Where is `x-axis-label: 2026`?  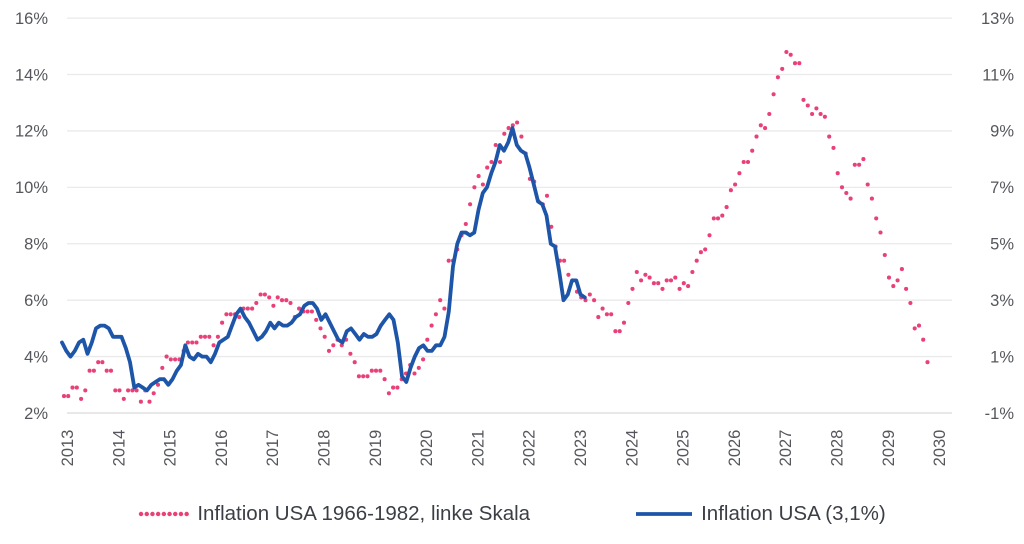 x-axis-label: 2026 is located at coordinates (735, 448).